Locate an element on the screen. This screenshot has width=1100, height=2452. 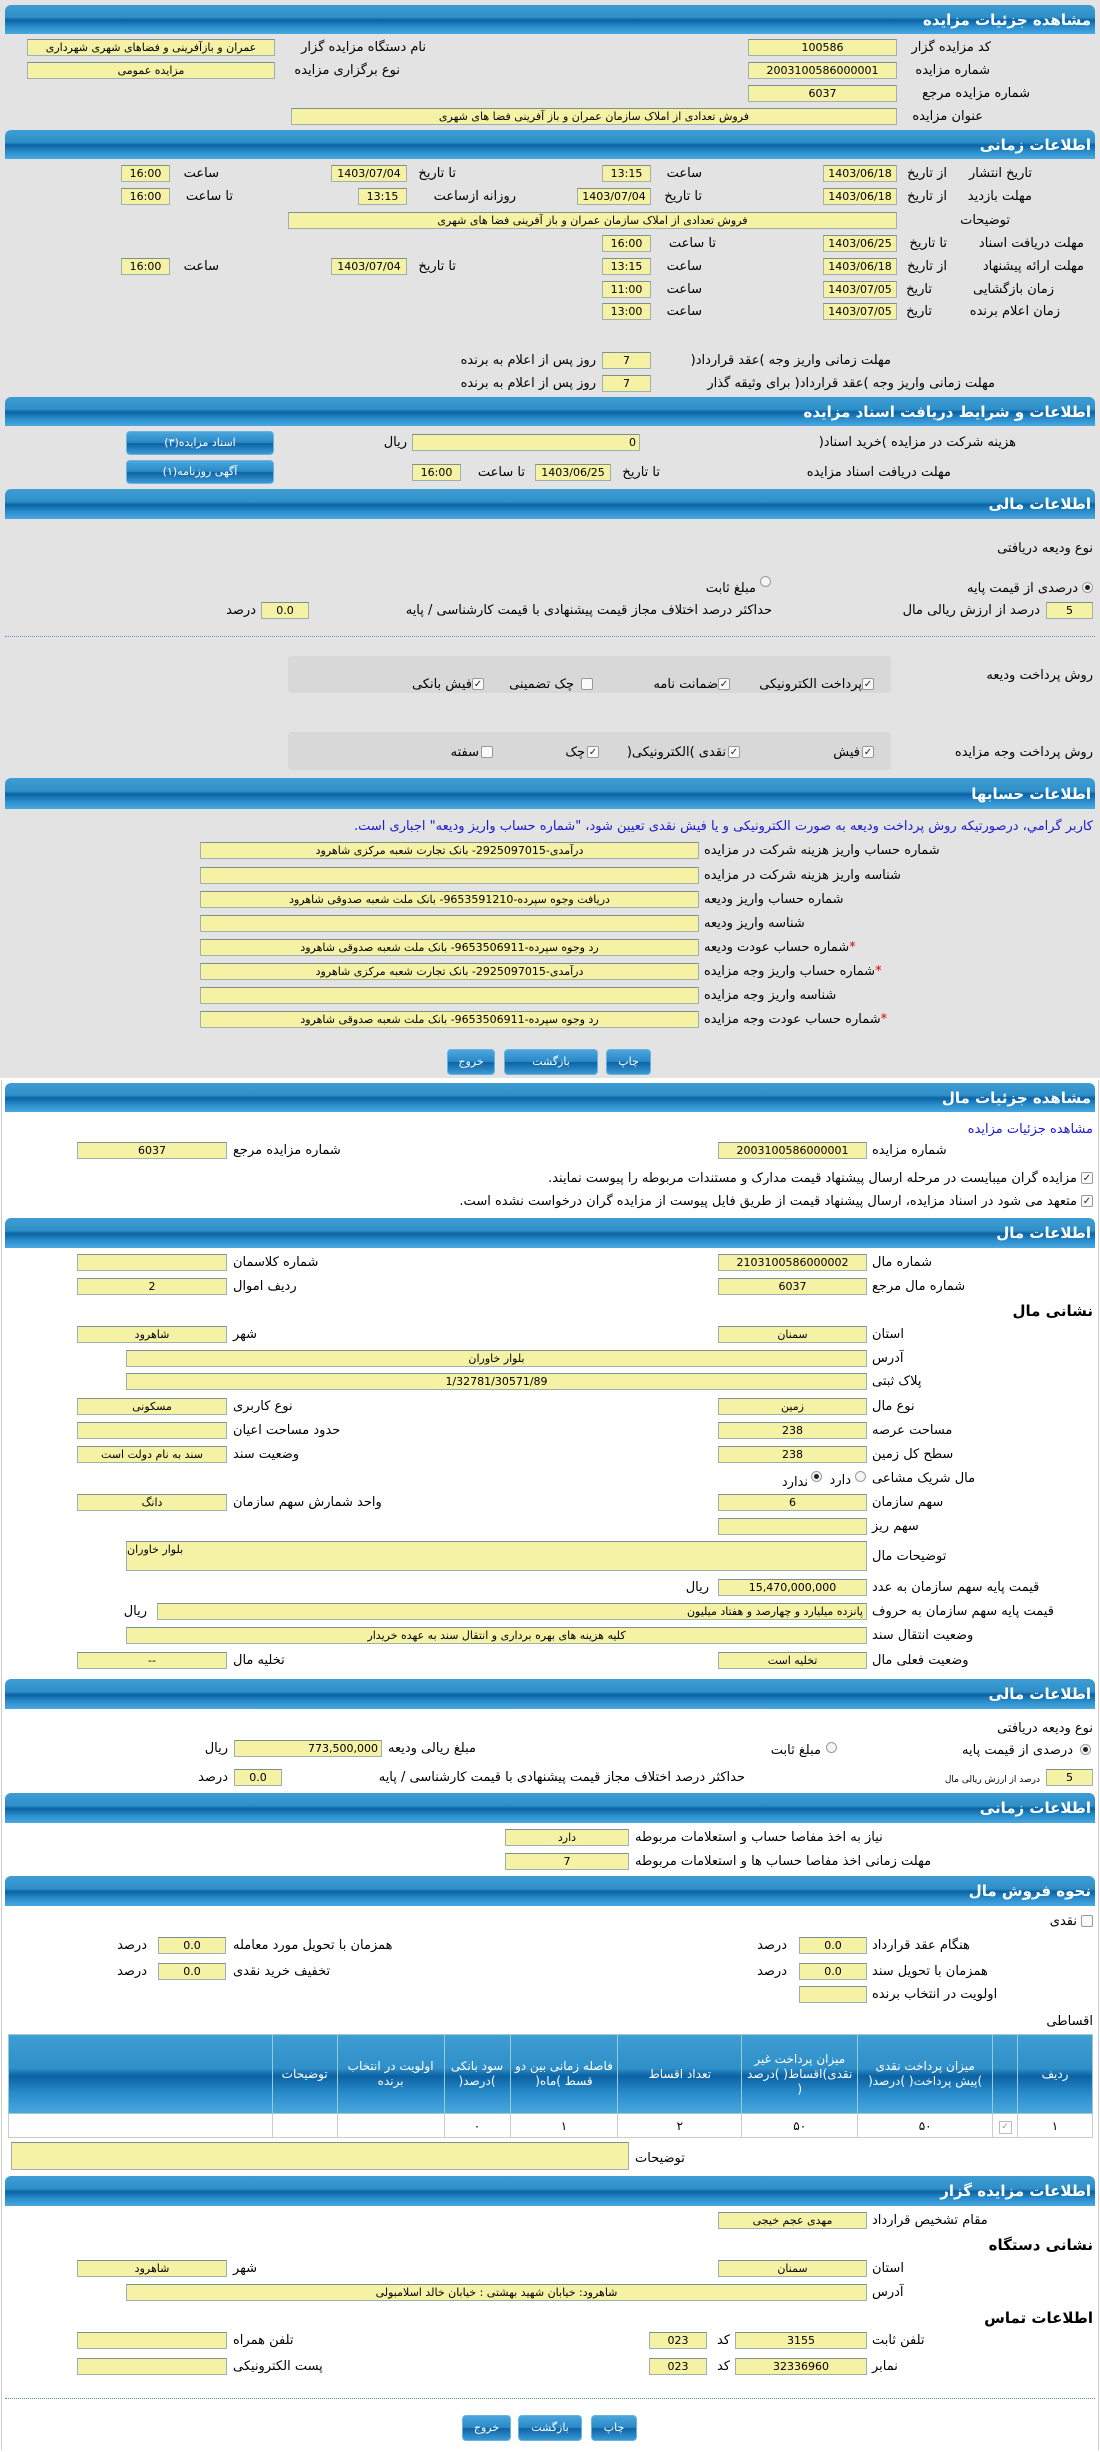
winner-time: 13:00 is located at coordinates (626, 311).